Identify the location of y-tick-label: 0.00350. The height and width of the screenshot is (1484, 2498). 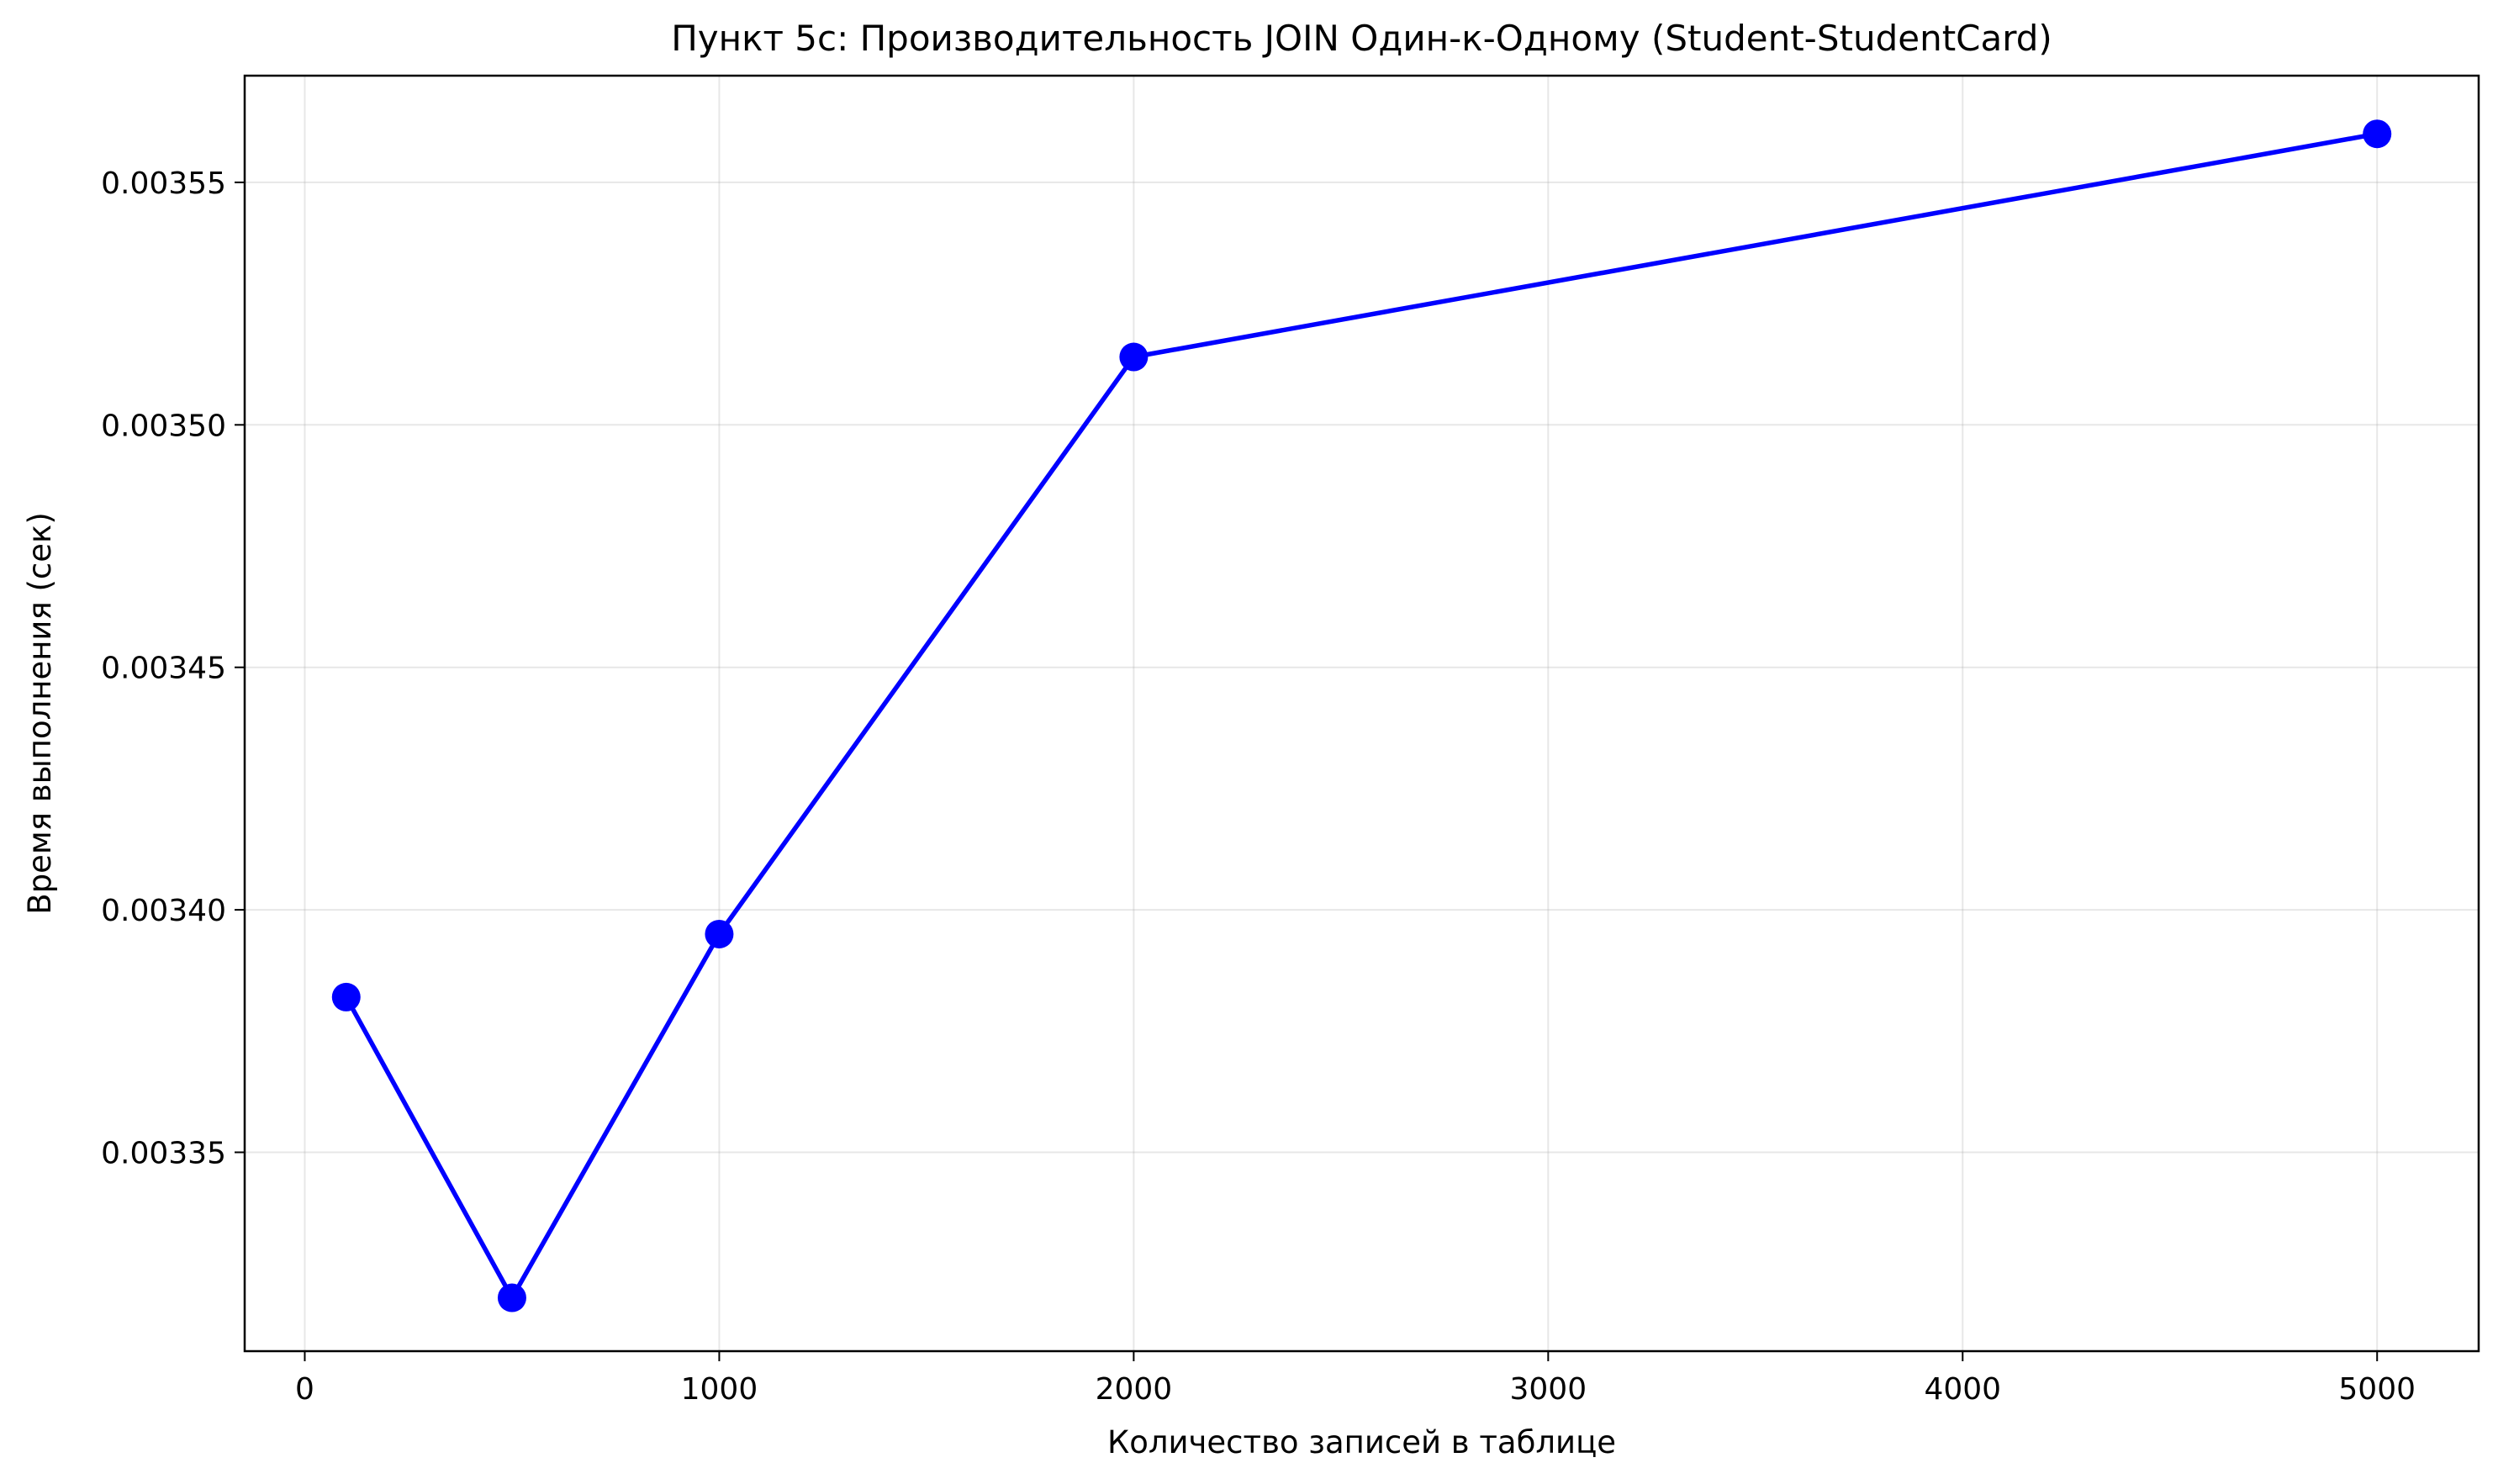
(163, 426).